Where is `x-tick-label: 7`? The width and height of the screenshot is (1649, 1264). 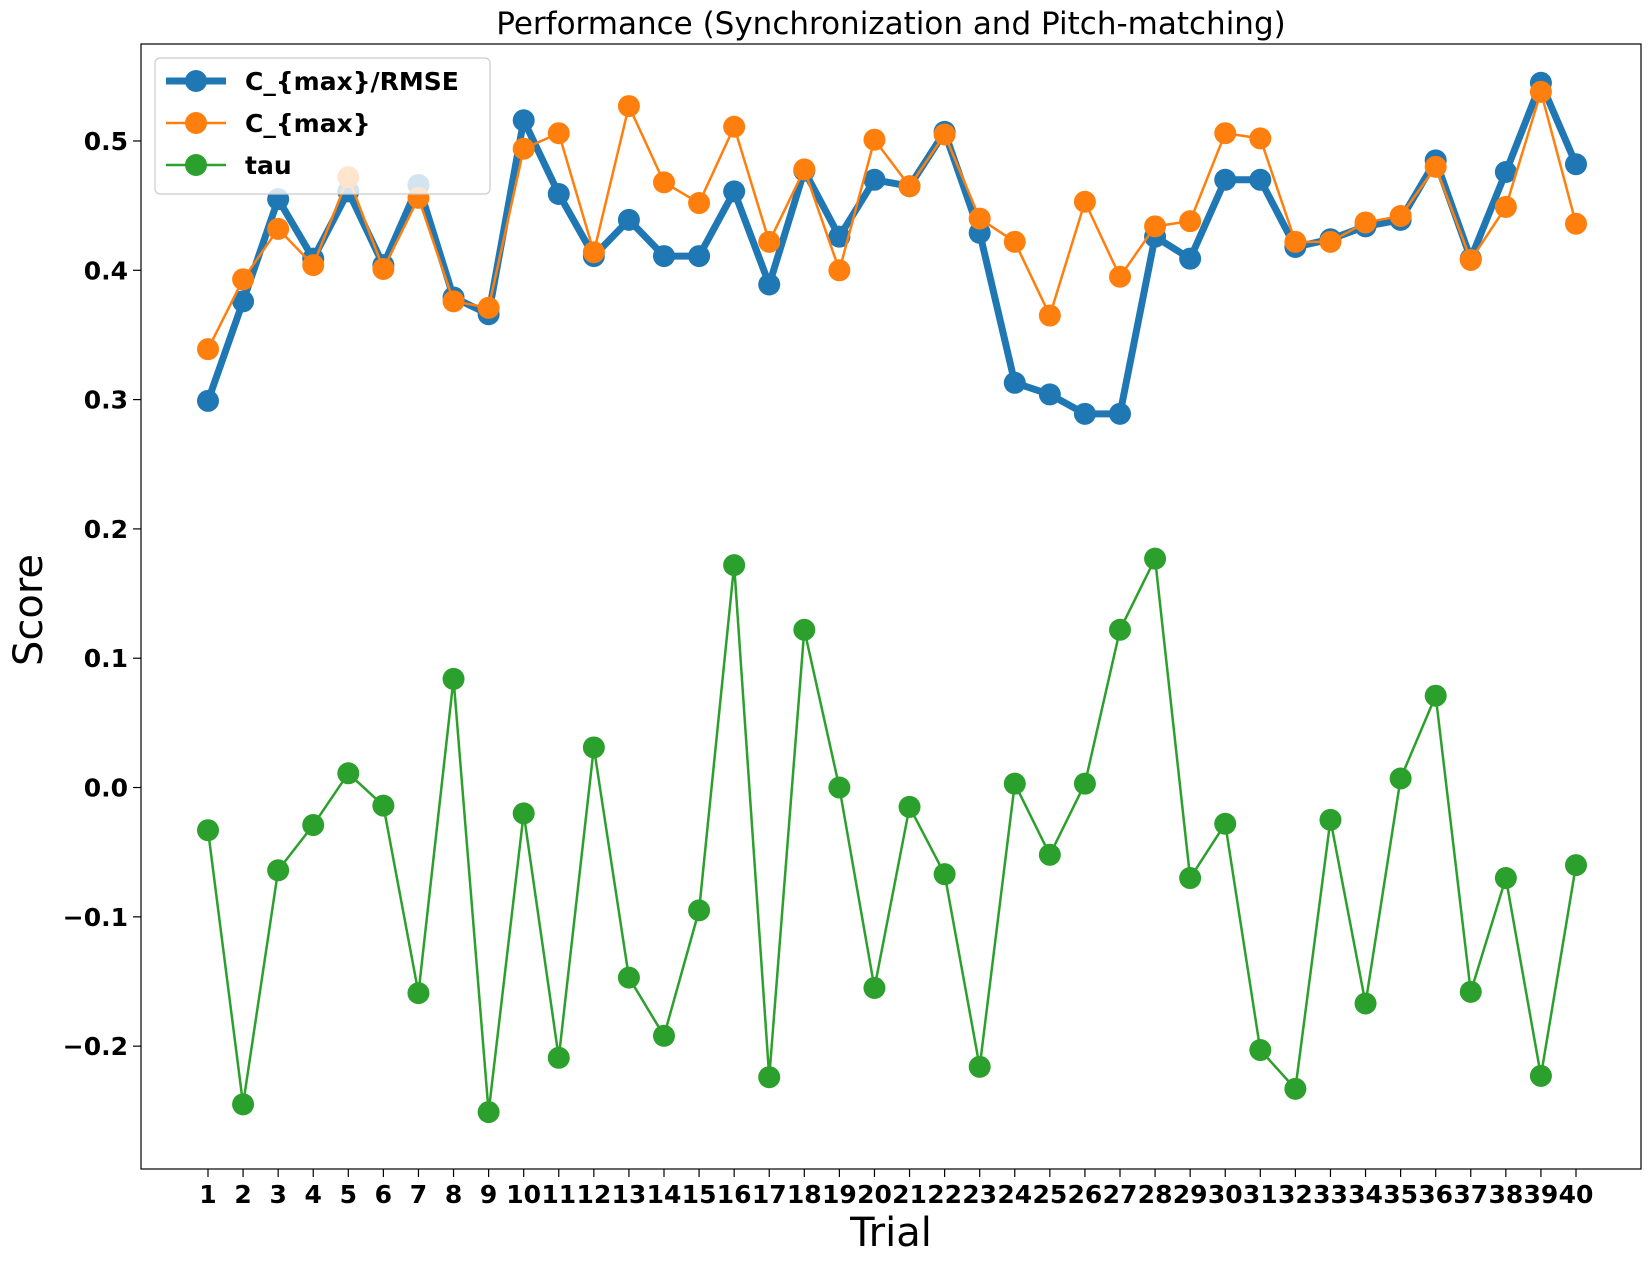 x-tick-label: 7 is located at coordinates (418, 1194).